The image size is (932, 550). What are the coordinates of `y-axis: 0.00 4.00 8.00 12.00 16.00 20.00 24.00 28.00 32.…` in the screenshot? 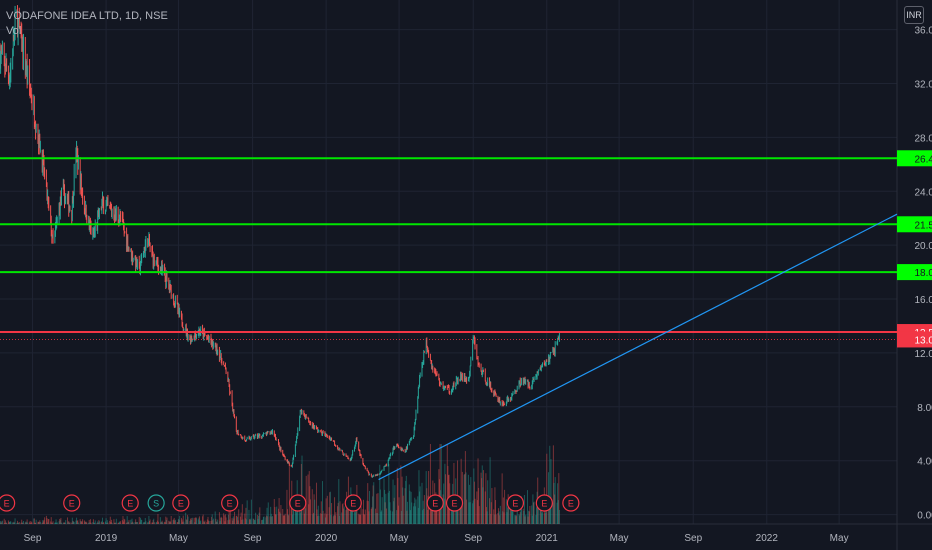 It's located at (914, 274).